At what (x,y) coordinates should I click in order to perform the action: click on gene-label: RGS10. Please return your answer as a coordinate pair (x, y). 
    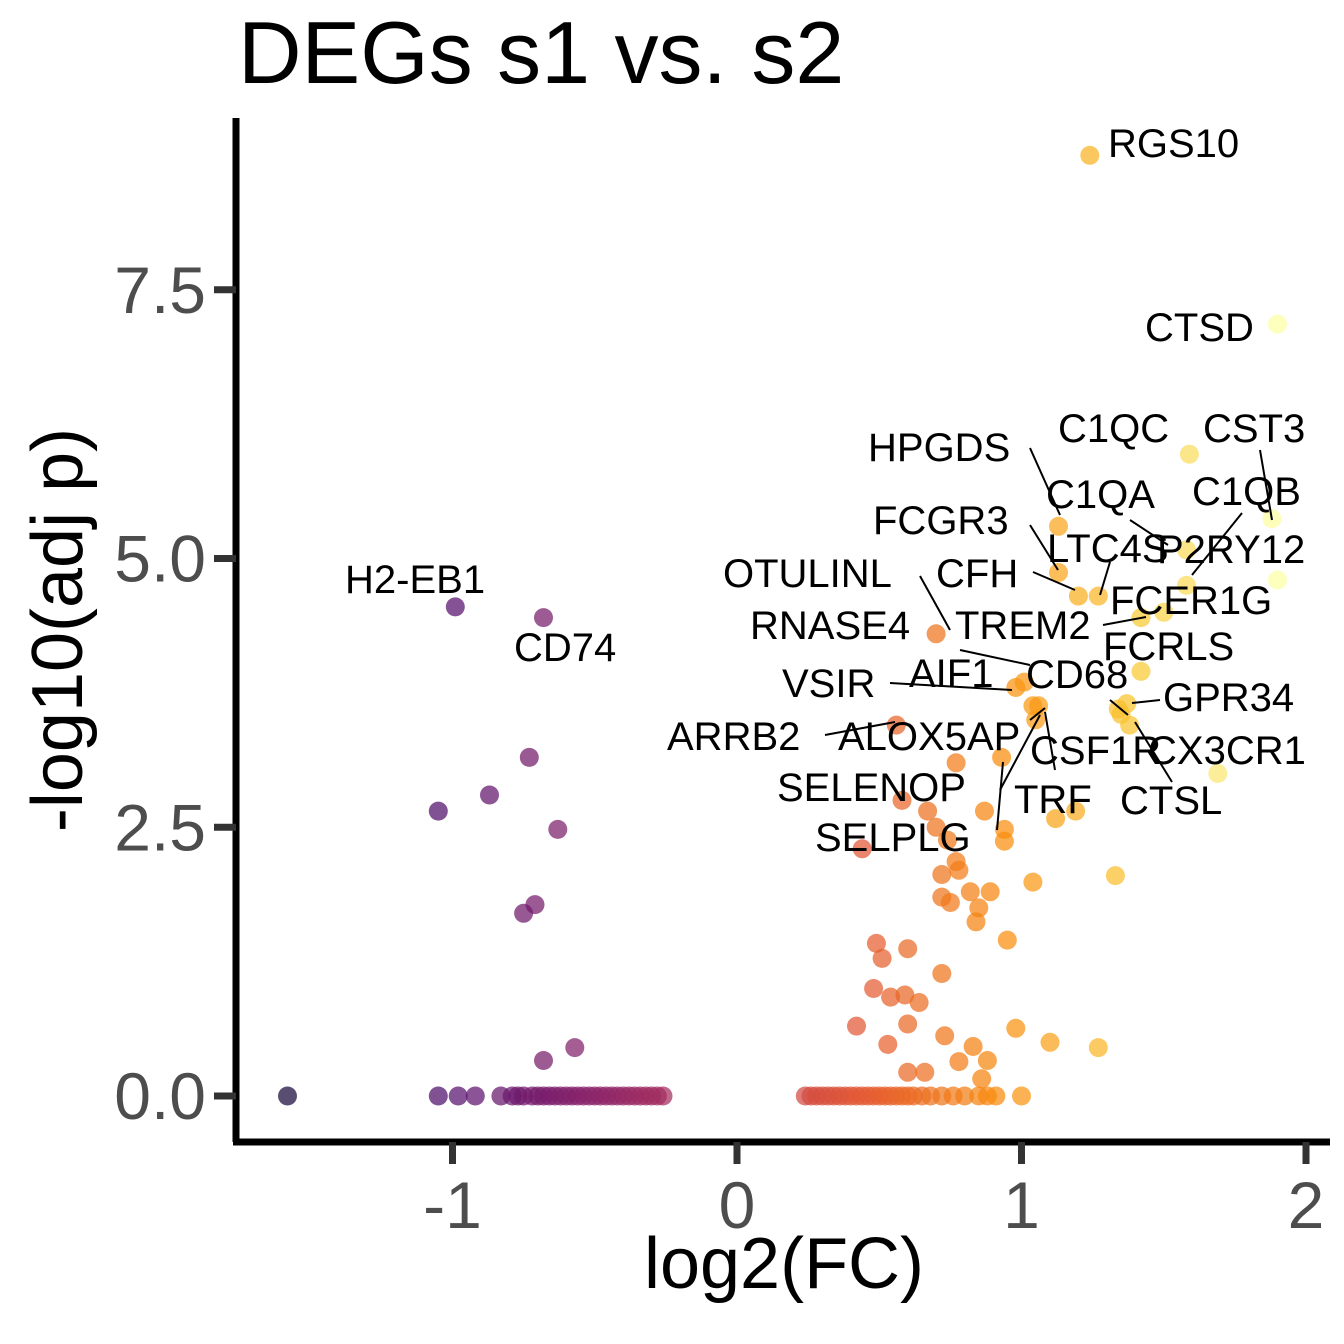
    Looking at the image, I should click on (1173, 144).